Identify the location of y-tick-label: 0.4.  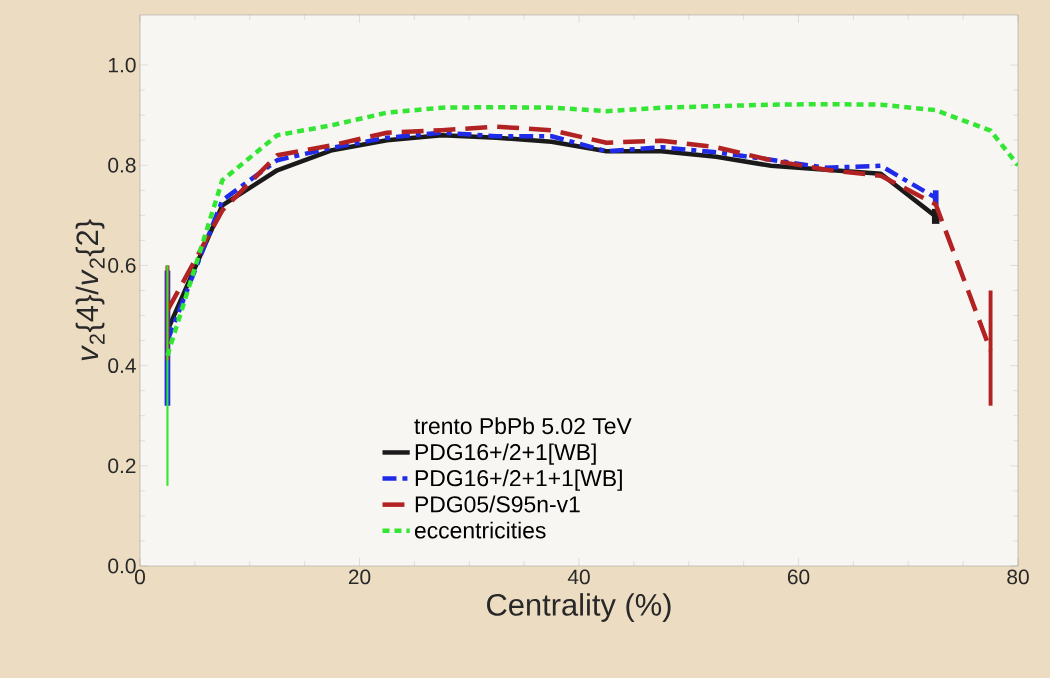
(122, 366).